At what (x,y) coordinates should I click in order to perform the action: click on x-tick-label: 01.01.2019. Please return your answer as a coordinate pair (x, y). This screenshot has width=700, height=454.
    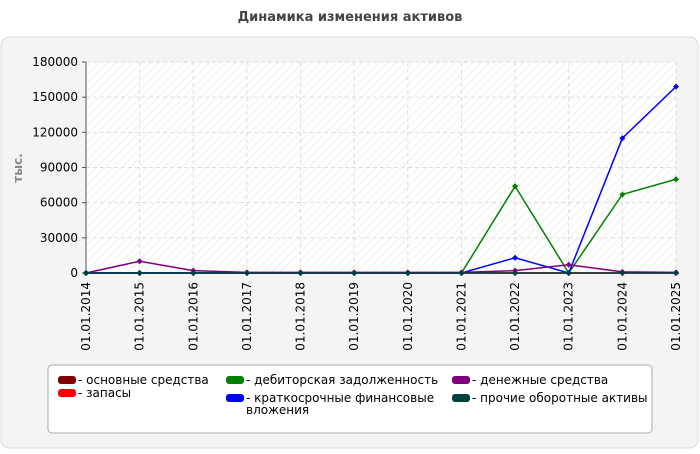
    Looking at the image, I should click on (354, 316).